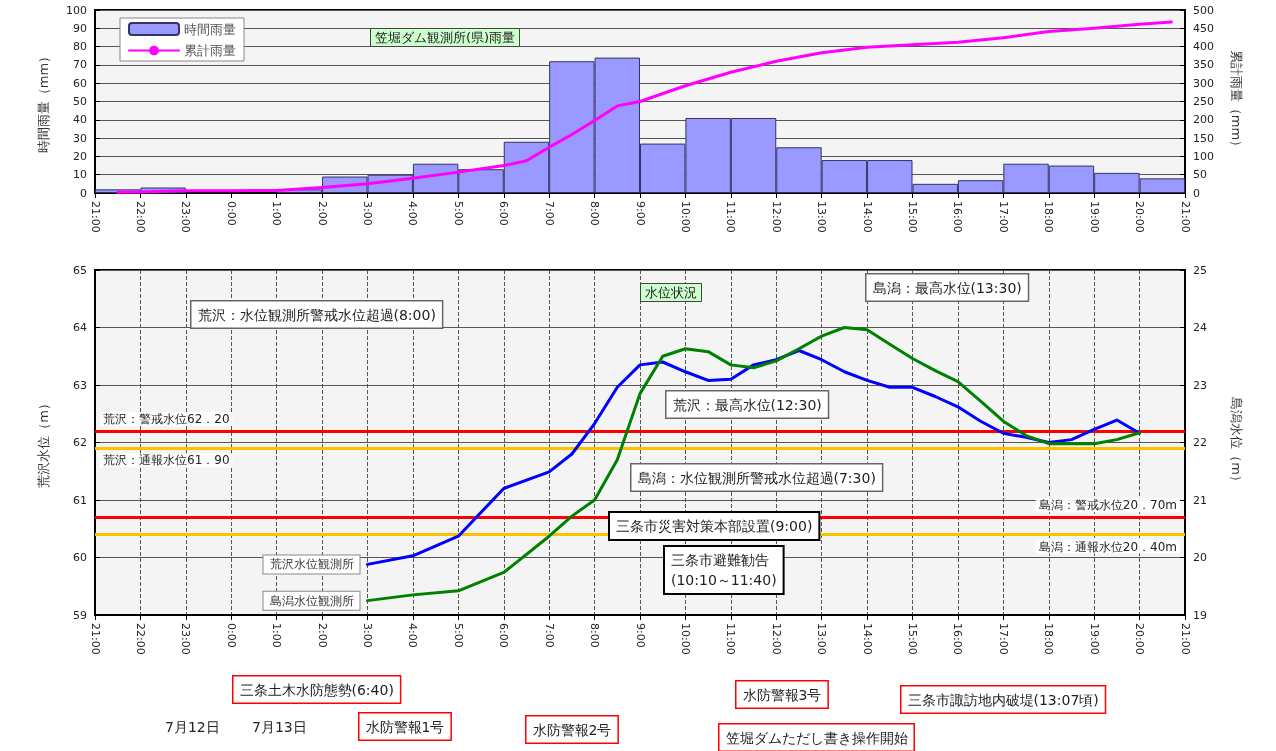  Describe the element at coordinates (1094, 217) in the screenshot. I see `x-tick-label: 19:00` at that location.